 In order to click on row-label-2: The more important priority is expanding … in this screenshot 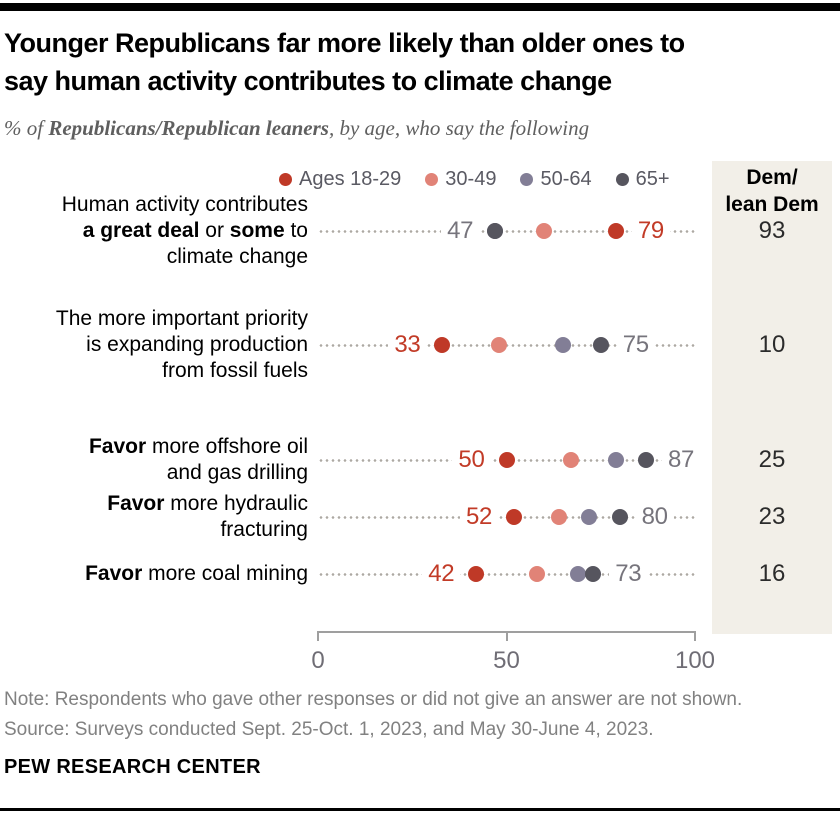, I will do `click(181, 344)`.